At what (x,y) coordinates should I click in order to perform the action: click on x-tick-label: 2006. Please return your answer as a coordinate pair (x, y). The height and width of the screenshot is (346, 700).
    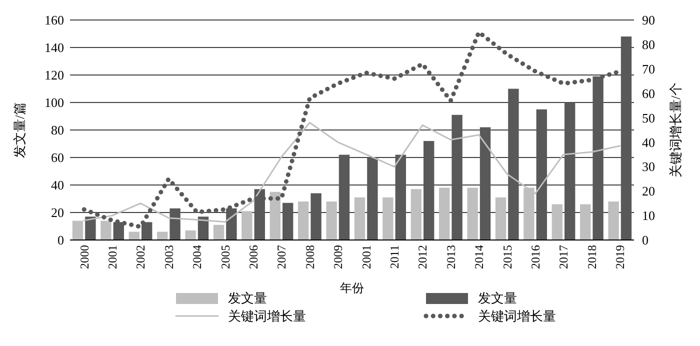
    Looking at the image, I should click on (253, 257).